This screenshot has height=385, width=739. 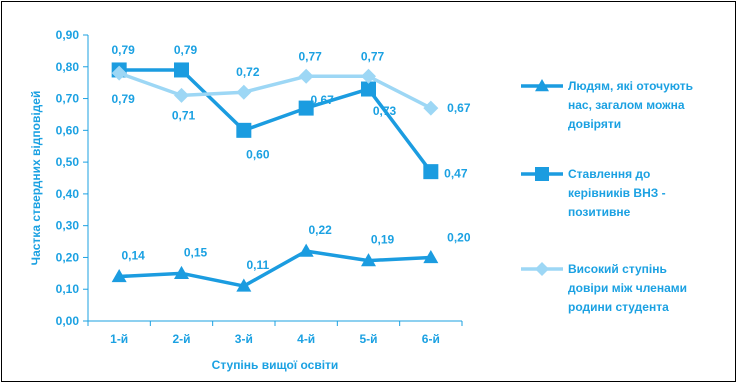 I want to click on y-tick-label: 0,40, so click(x=68, y=194).